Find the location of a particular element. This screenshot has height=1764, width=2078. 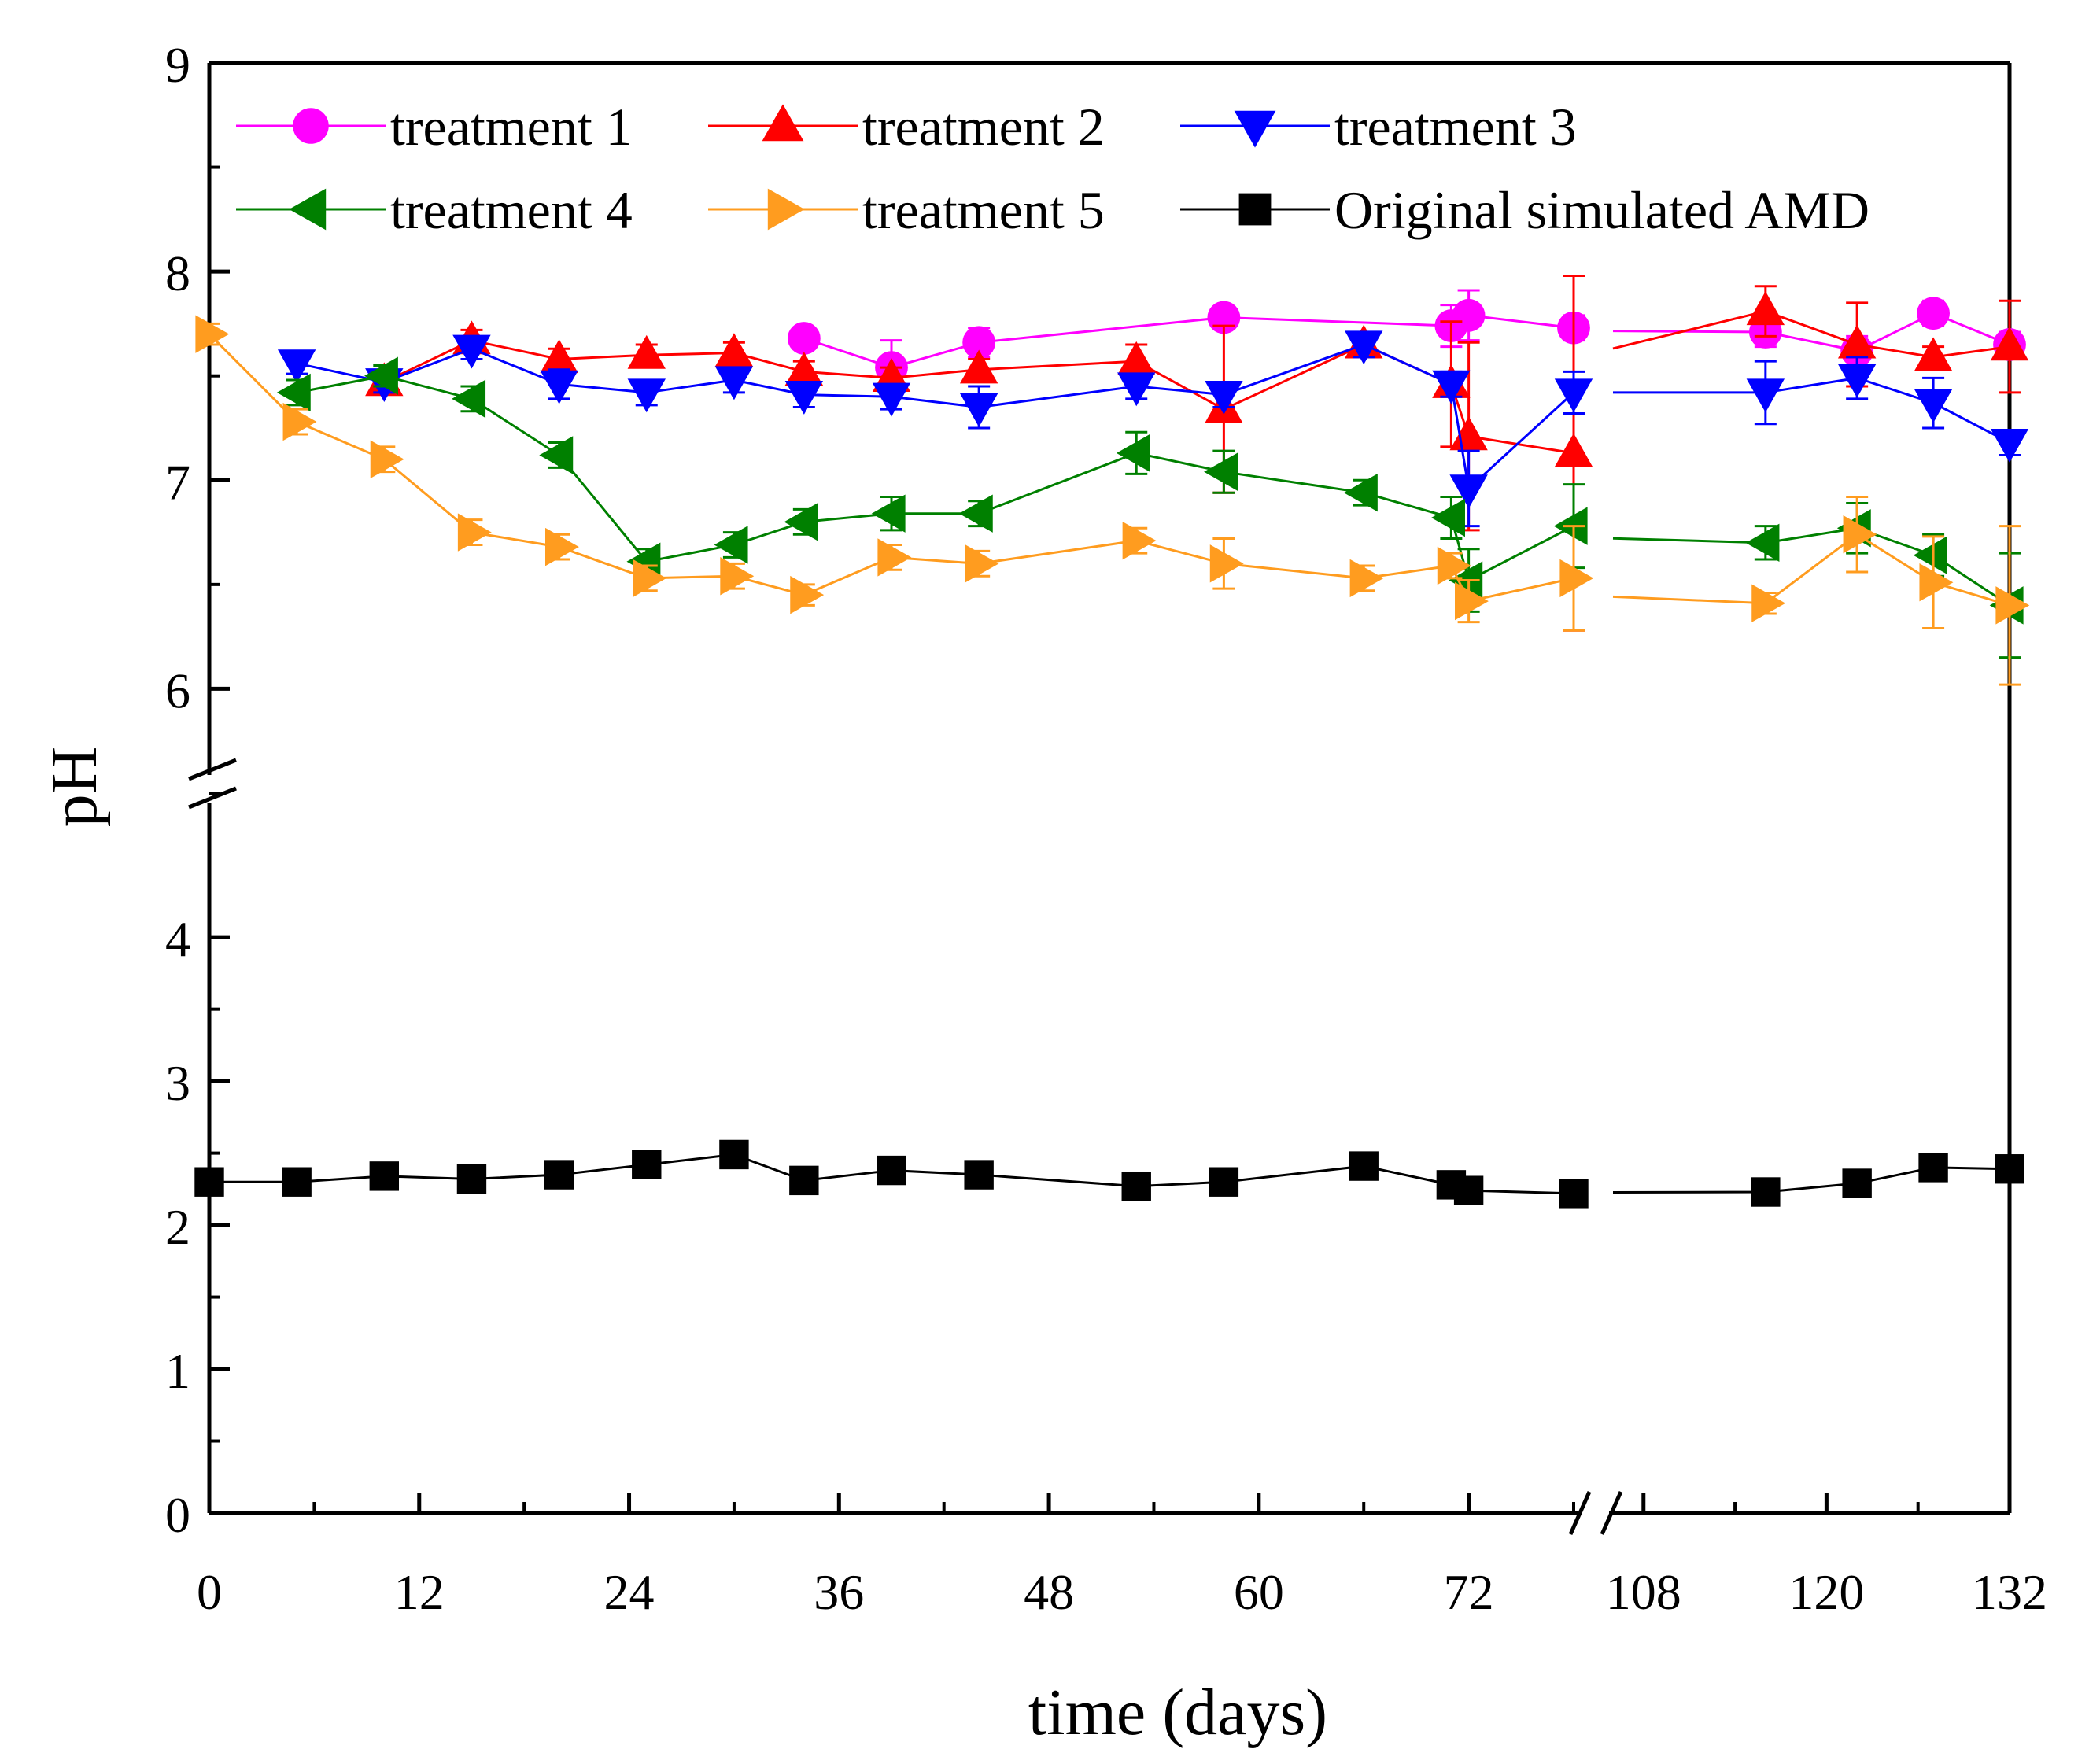

legend-label: Original simulated AMD is located at coordinates (1601, 210).